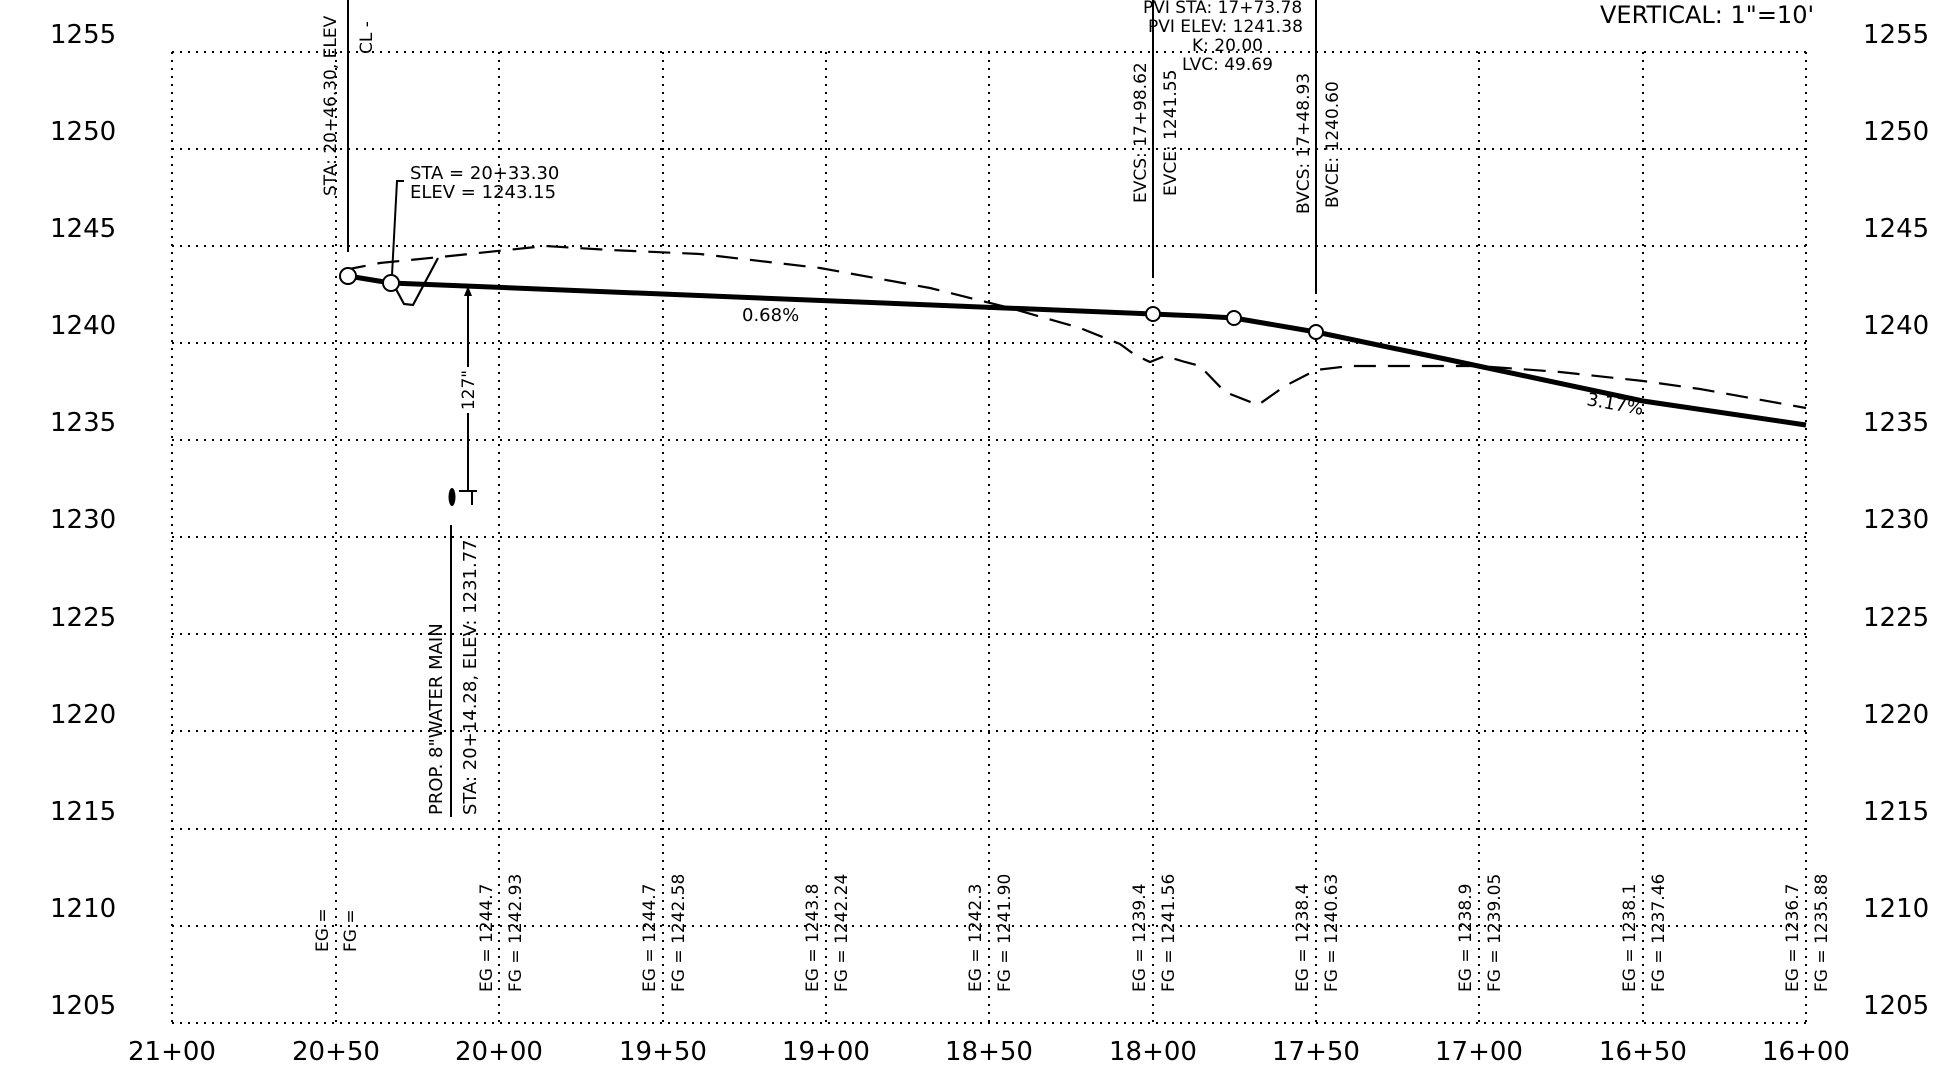 Image resolution: width=1960 pixels, height=1066 pixels. I want to click on fg-label: FG = 1242.93, so click(516, 933).